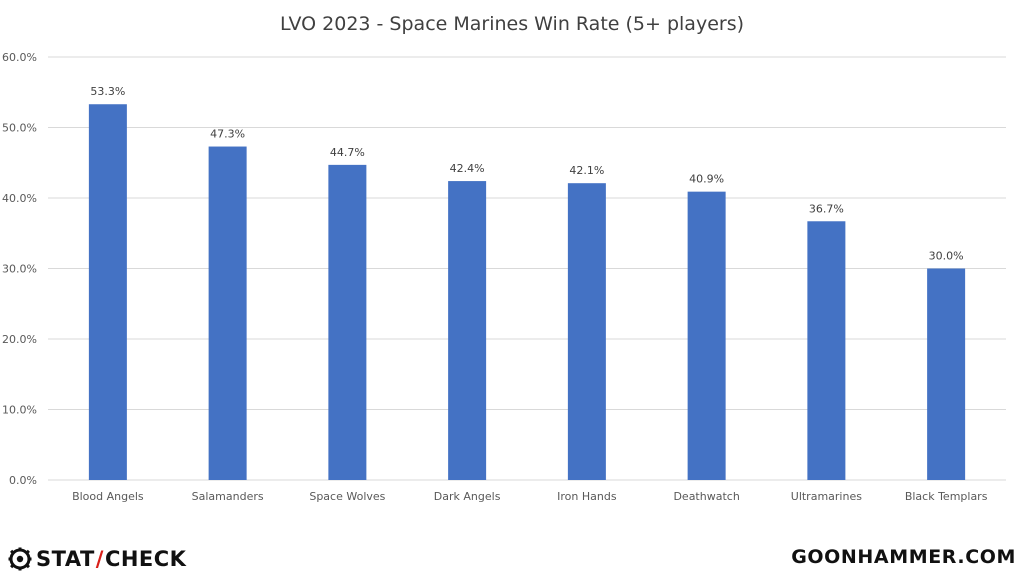 The height and width of the screenshot is (576, 1024). Describe the element at coordinates (706, 179) in the screenshot. I see `data-label: 40.9%` at that location.